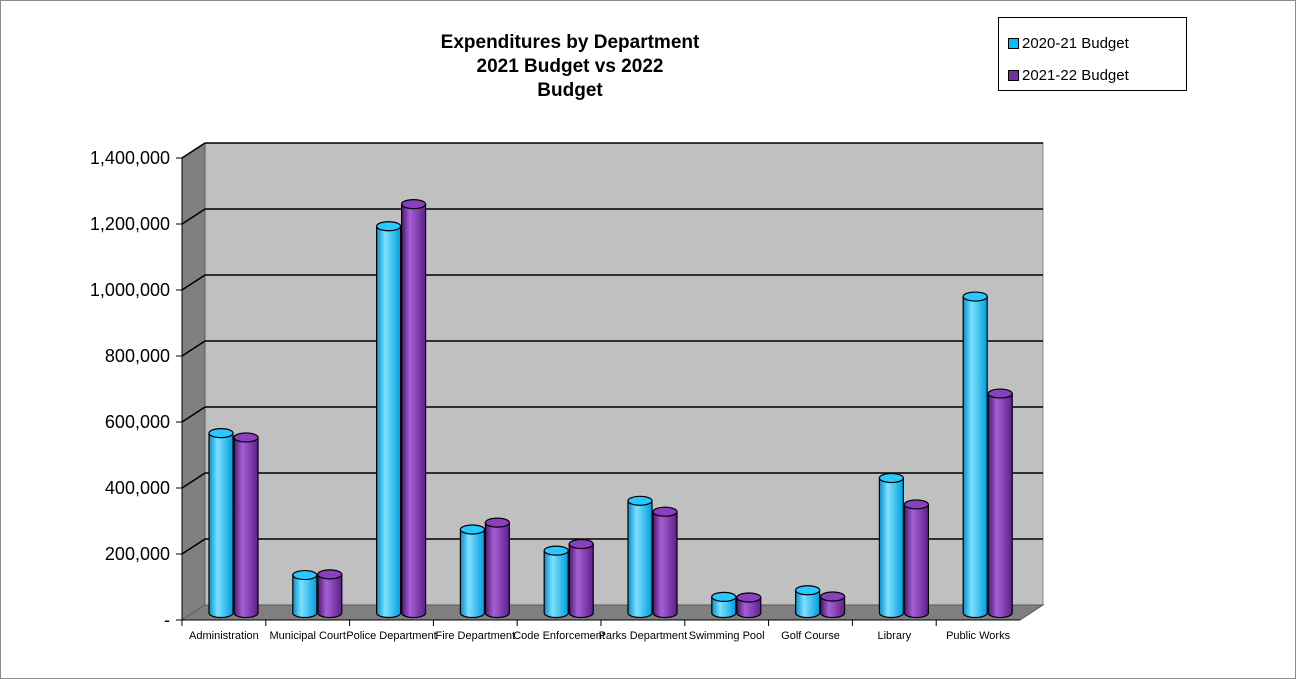  What do you see at coordinates (307, 636) in the screenshot?
I see `x-tick-label: Municipal Court` at bounding box center [307, 636].